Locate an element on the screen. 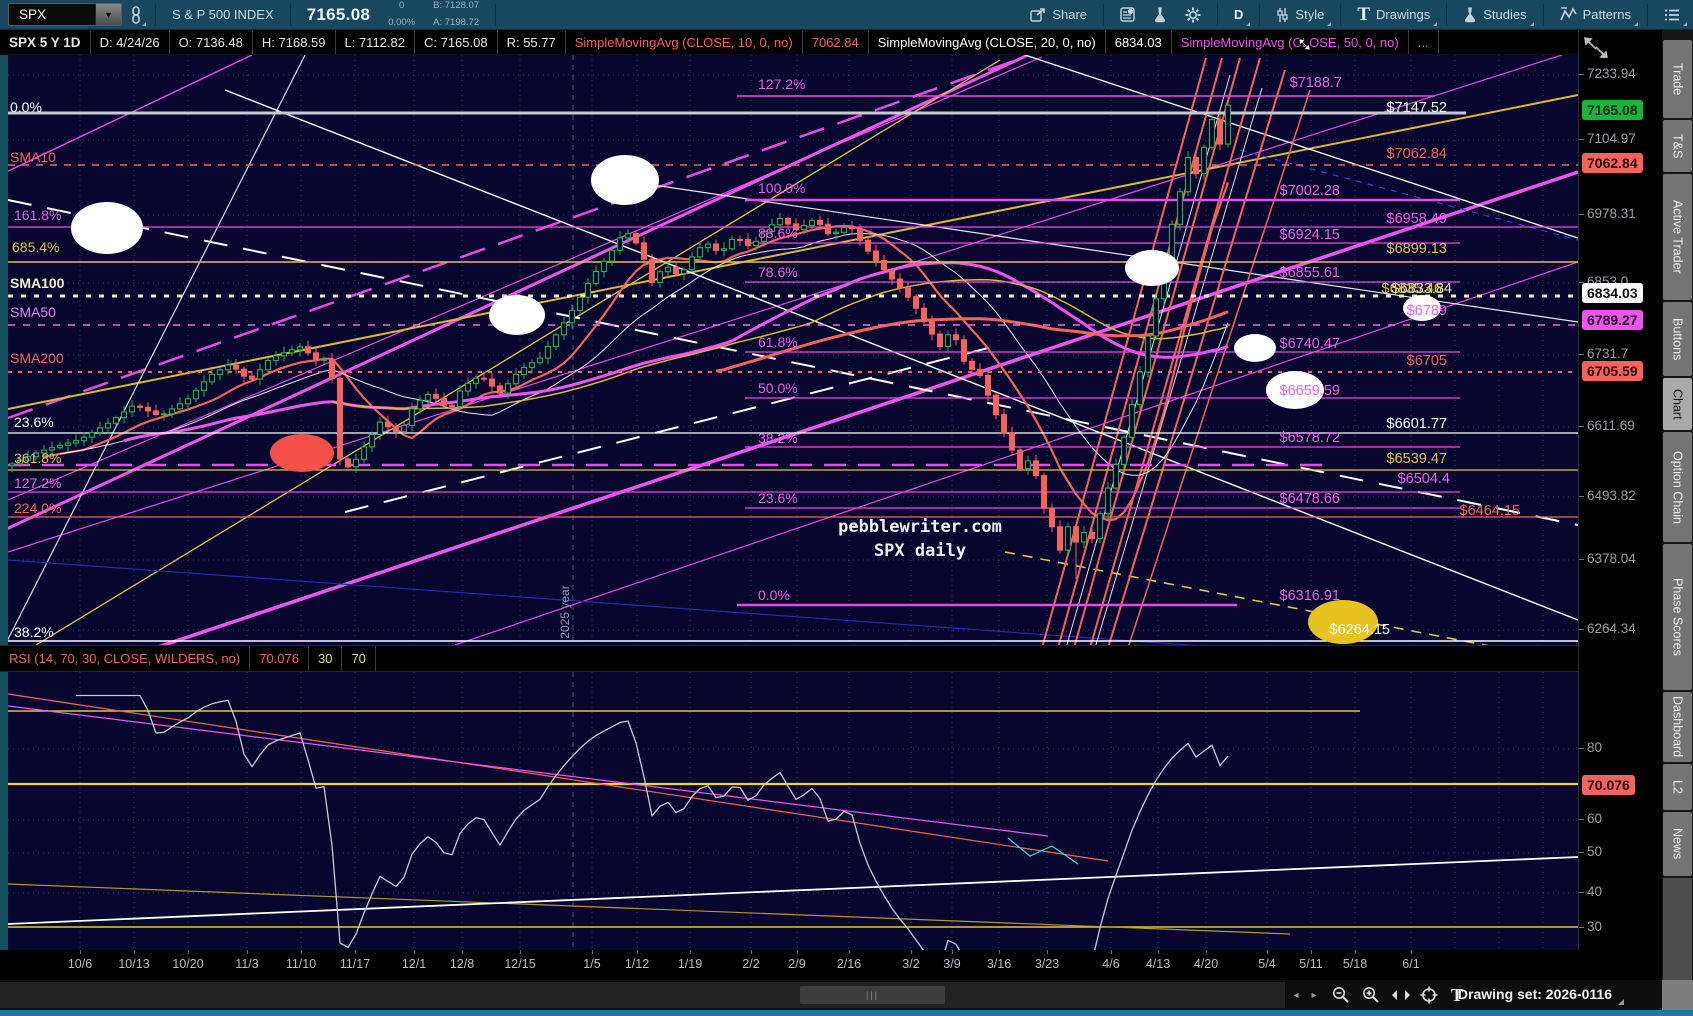 The image size is (1693, 1016). svg-text: $6958.49 is located at coordinates (1417, 219).